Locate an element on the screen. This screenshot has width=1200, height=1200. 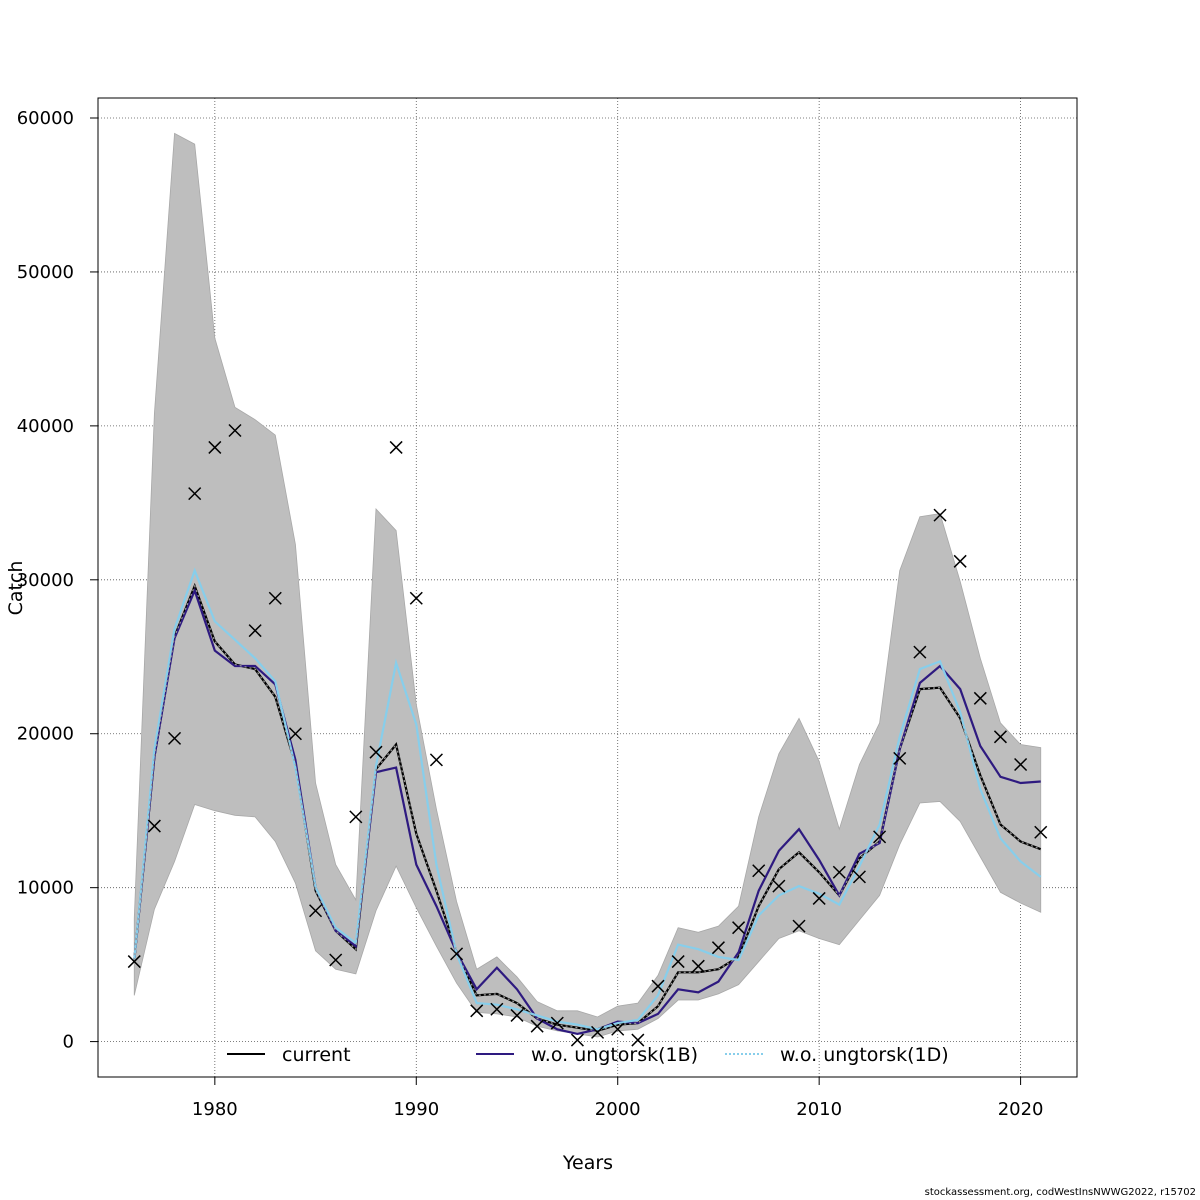
x-axis: 1980 1990 2000 2010 2020 is located at coordinates (618, 1098).